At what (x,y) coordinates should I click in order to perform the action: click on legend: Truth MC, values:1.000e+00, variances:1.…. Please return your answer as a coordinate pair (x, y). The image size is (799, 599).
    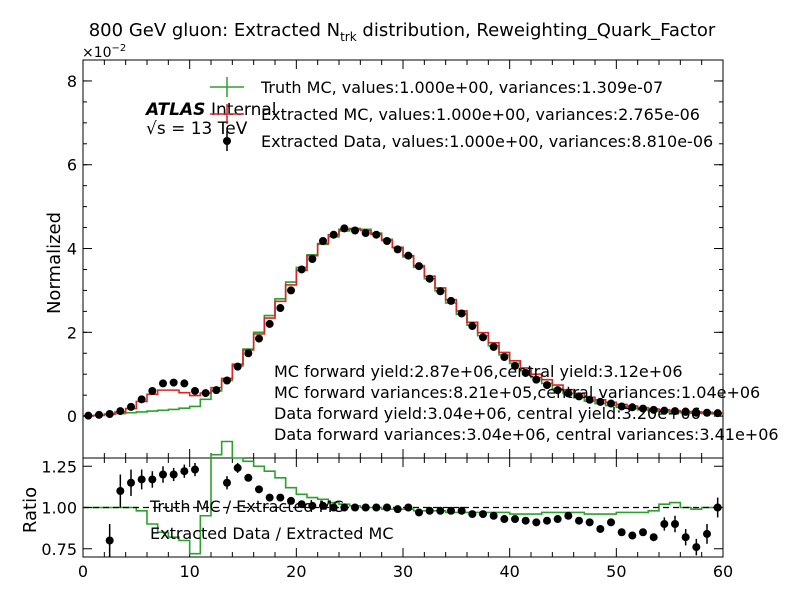
    Looking at the image, I should click on (461, 114).